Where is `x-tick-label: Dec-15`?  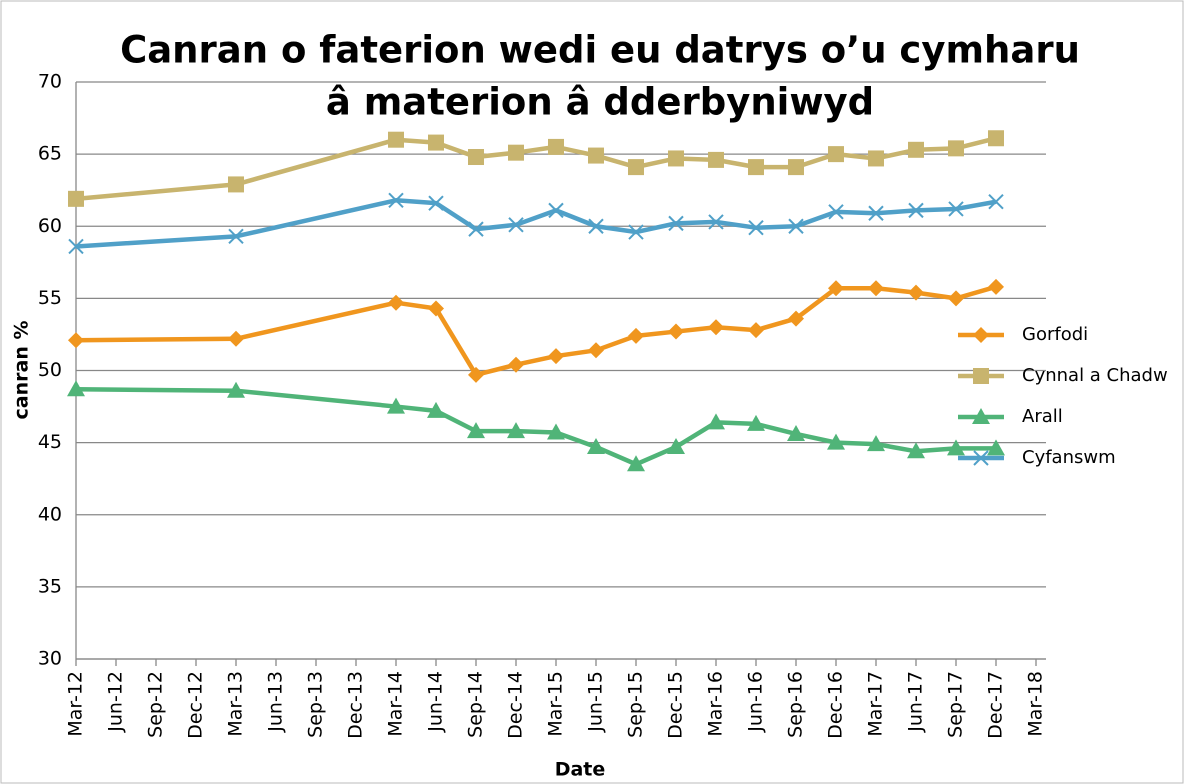 x-tick-label: Dec-15 is located at coordinates (676, 705).